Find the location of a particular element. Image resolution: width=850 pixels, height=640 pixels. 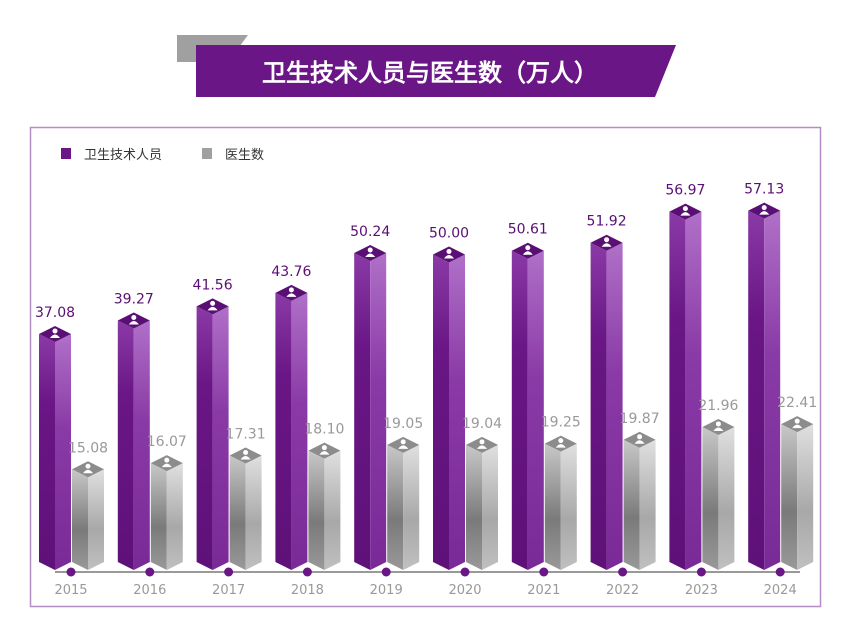

value-label-staff: 57.13 is located at coordinates (764, 190).